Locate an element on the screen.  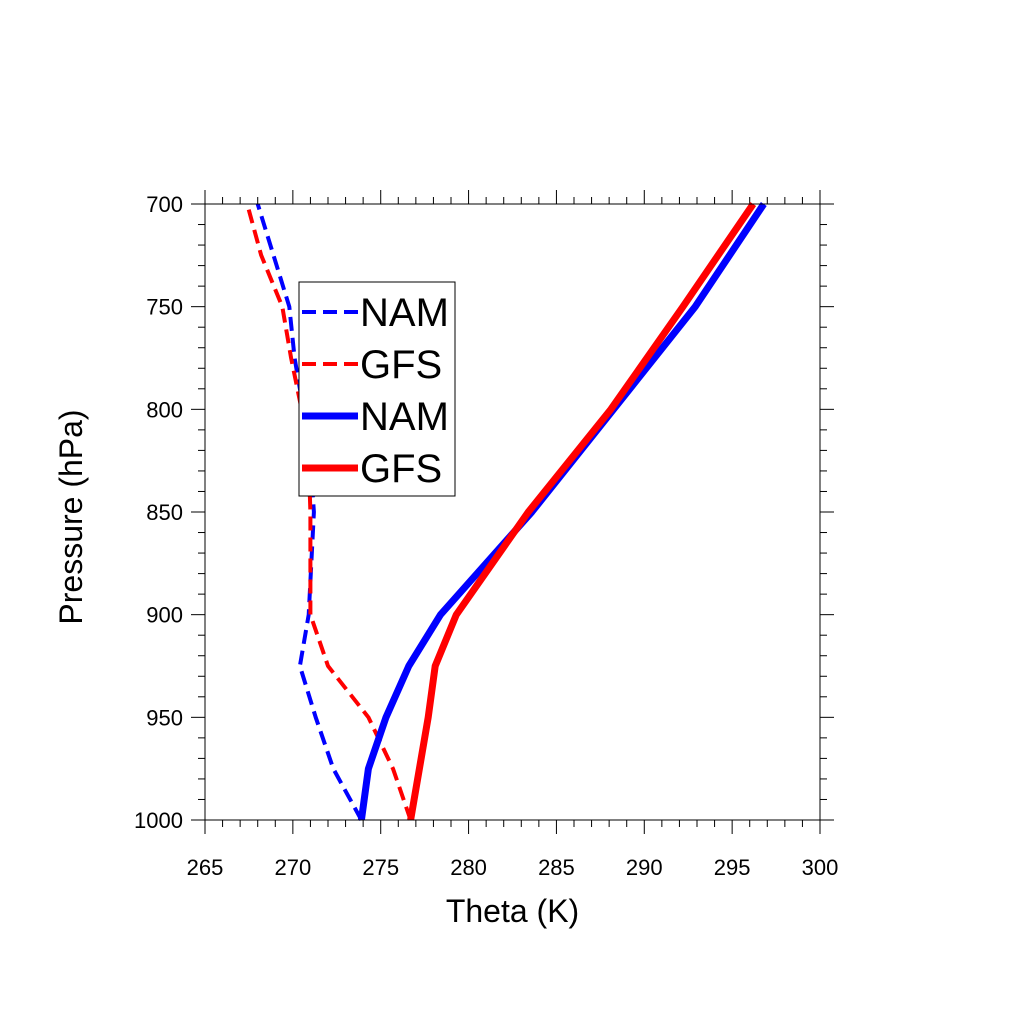
x-tick-label: 290 is located at coordinates (644, 867).